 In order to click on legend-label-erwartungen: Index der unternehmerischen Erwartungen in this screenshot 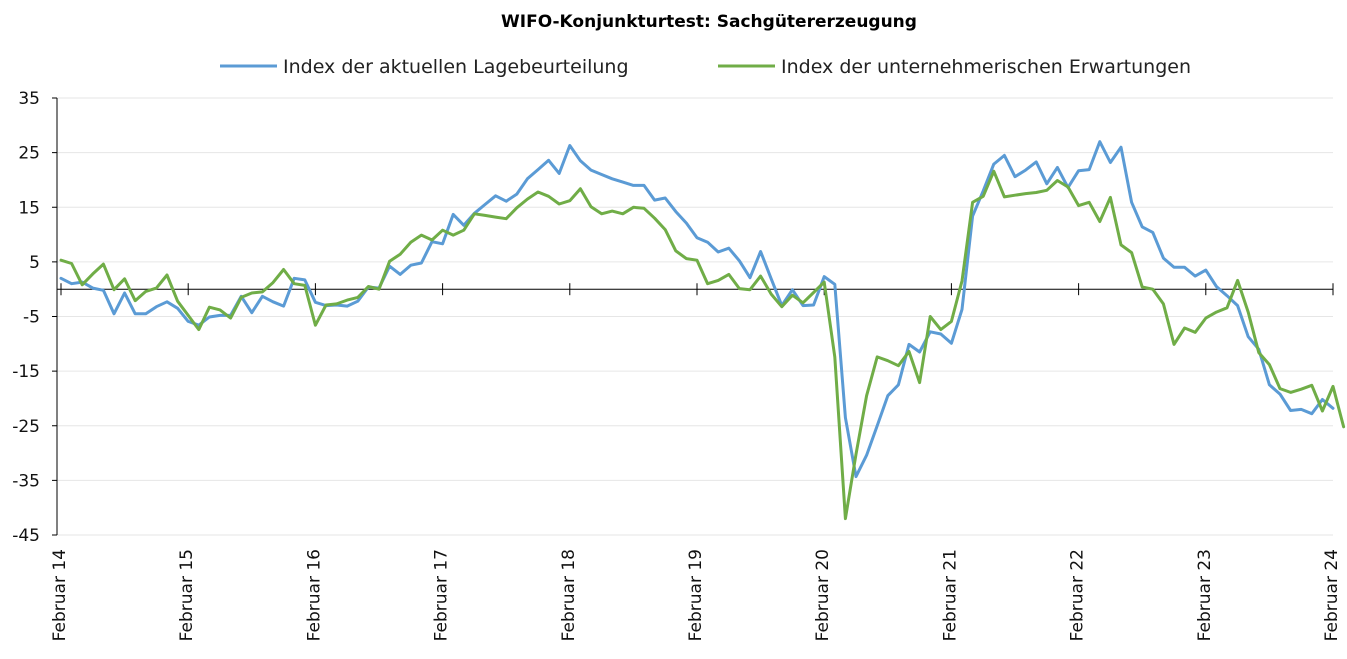, I will do `click(986, 67)`.